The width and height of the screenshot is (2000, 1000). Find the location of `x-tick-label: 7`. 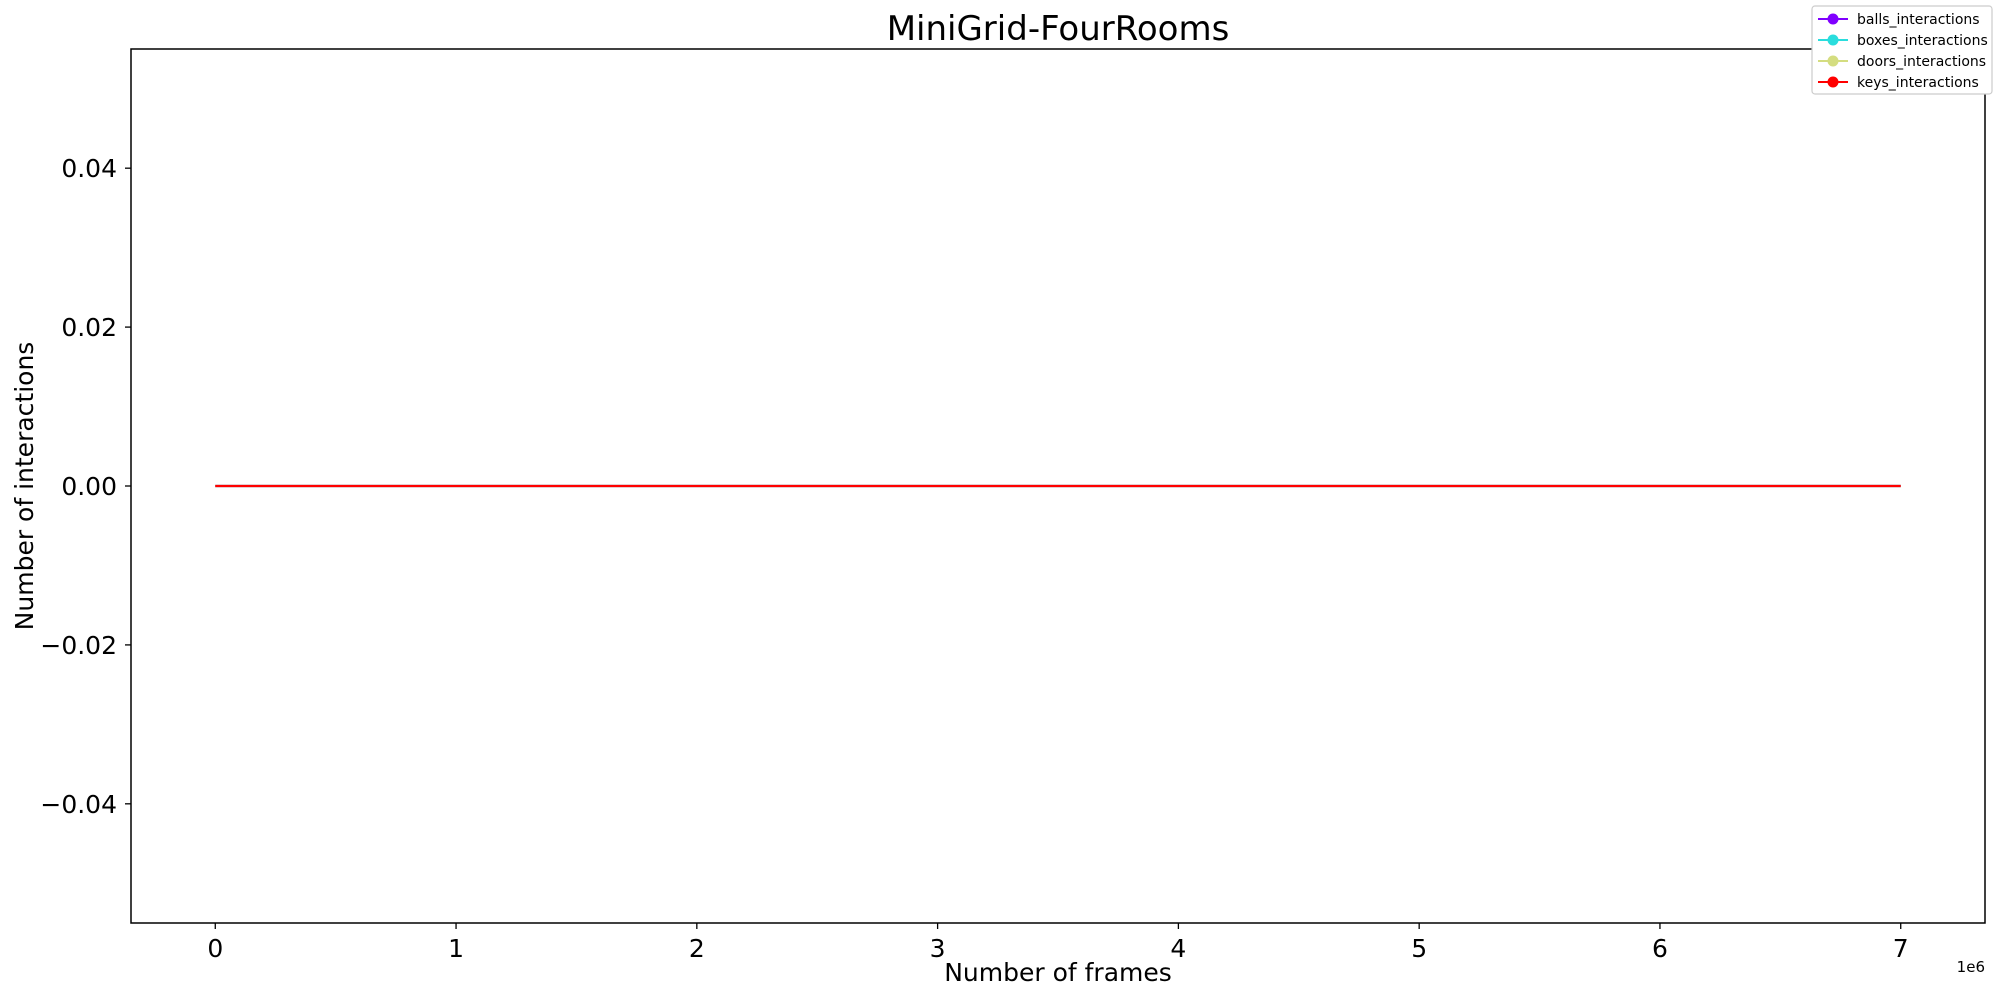

x-tick-label: 7 is located at coordinates (1901, 948).